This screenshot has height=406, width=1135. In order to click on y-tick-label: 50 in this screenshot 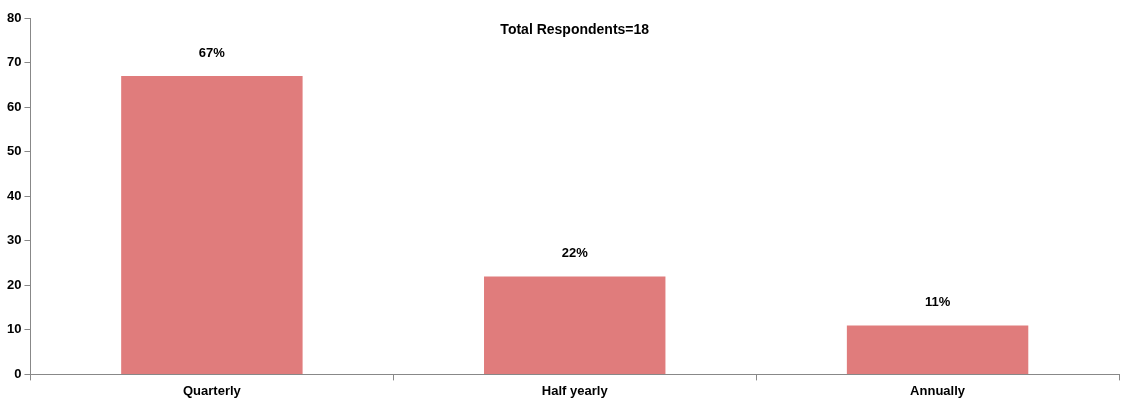, I will do `click(14, 151)`.